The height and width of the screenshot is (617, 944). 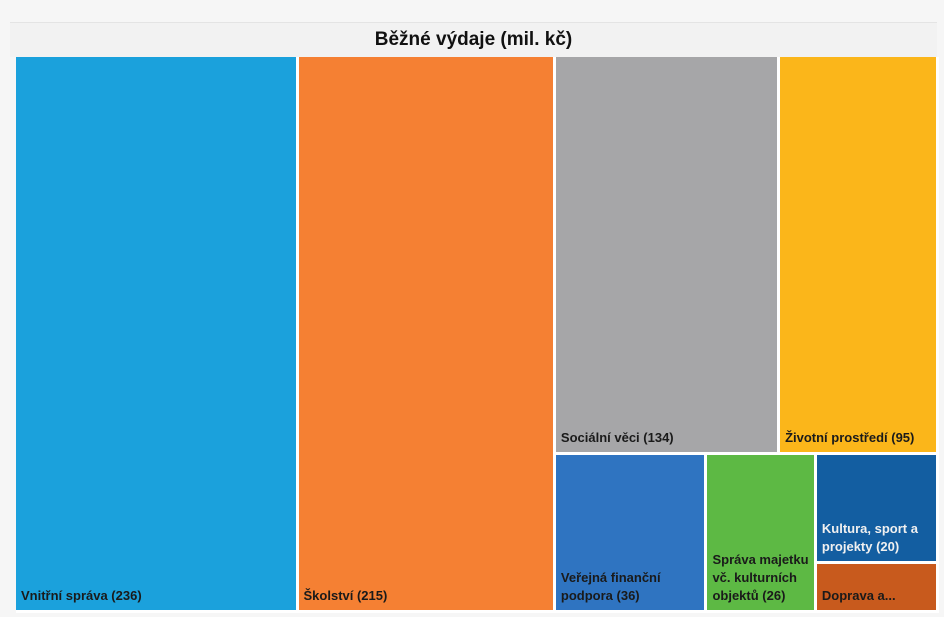 I want to click on treemap-tile: Kultura, sport a projekty (20), so click(x=876, y=507).